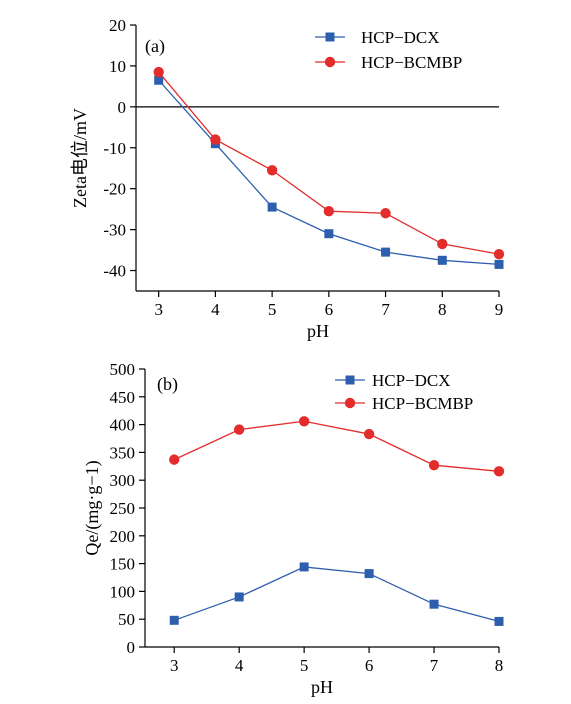  I want to click on capacity-y-tick-label: 150, so click(123, 564).